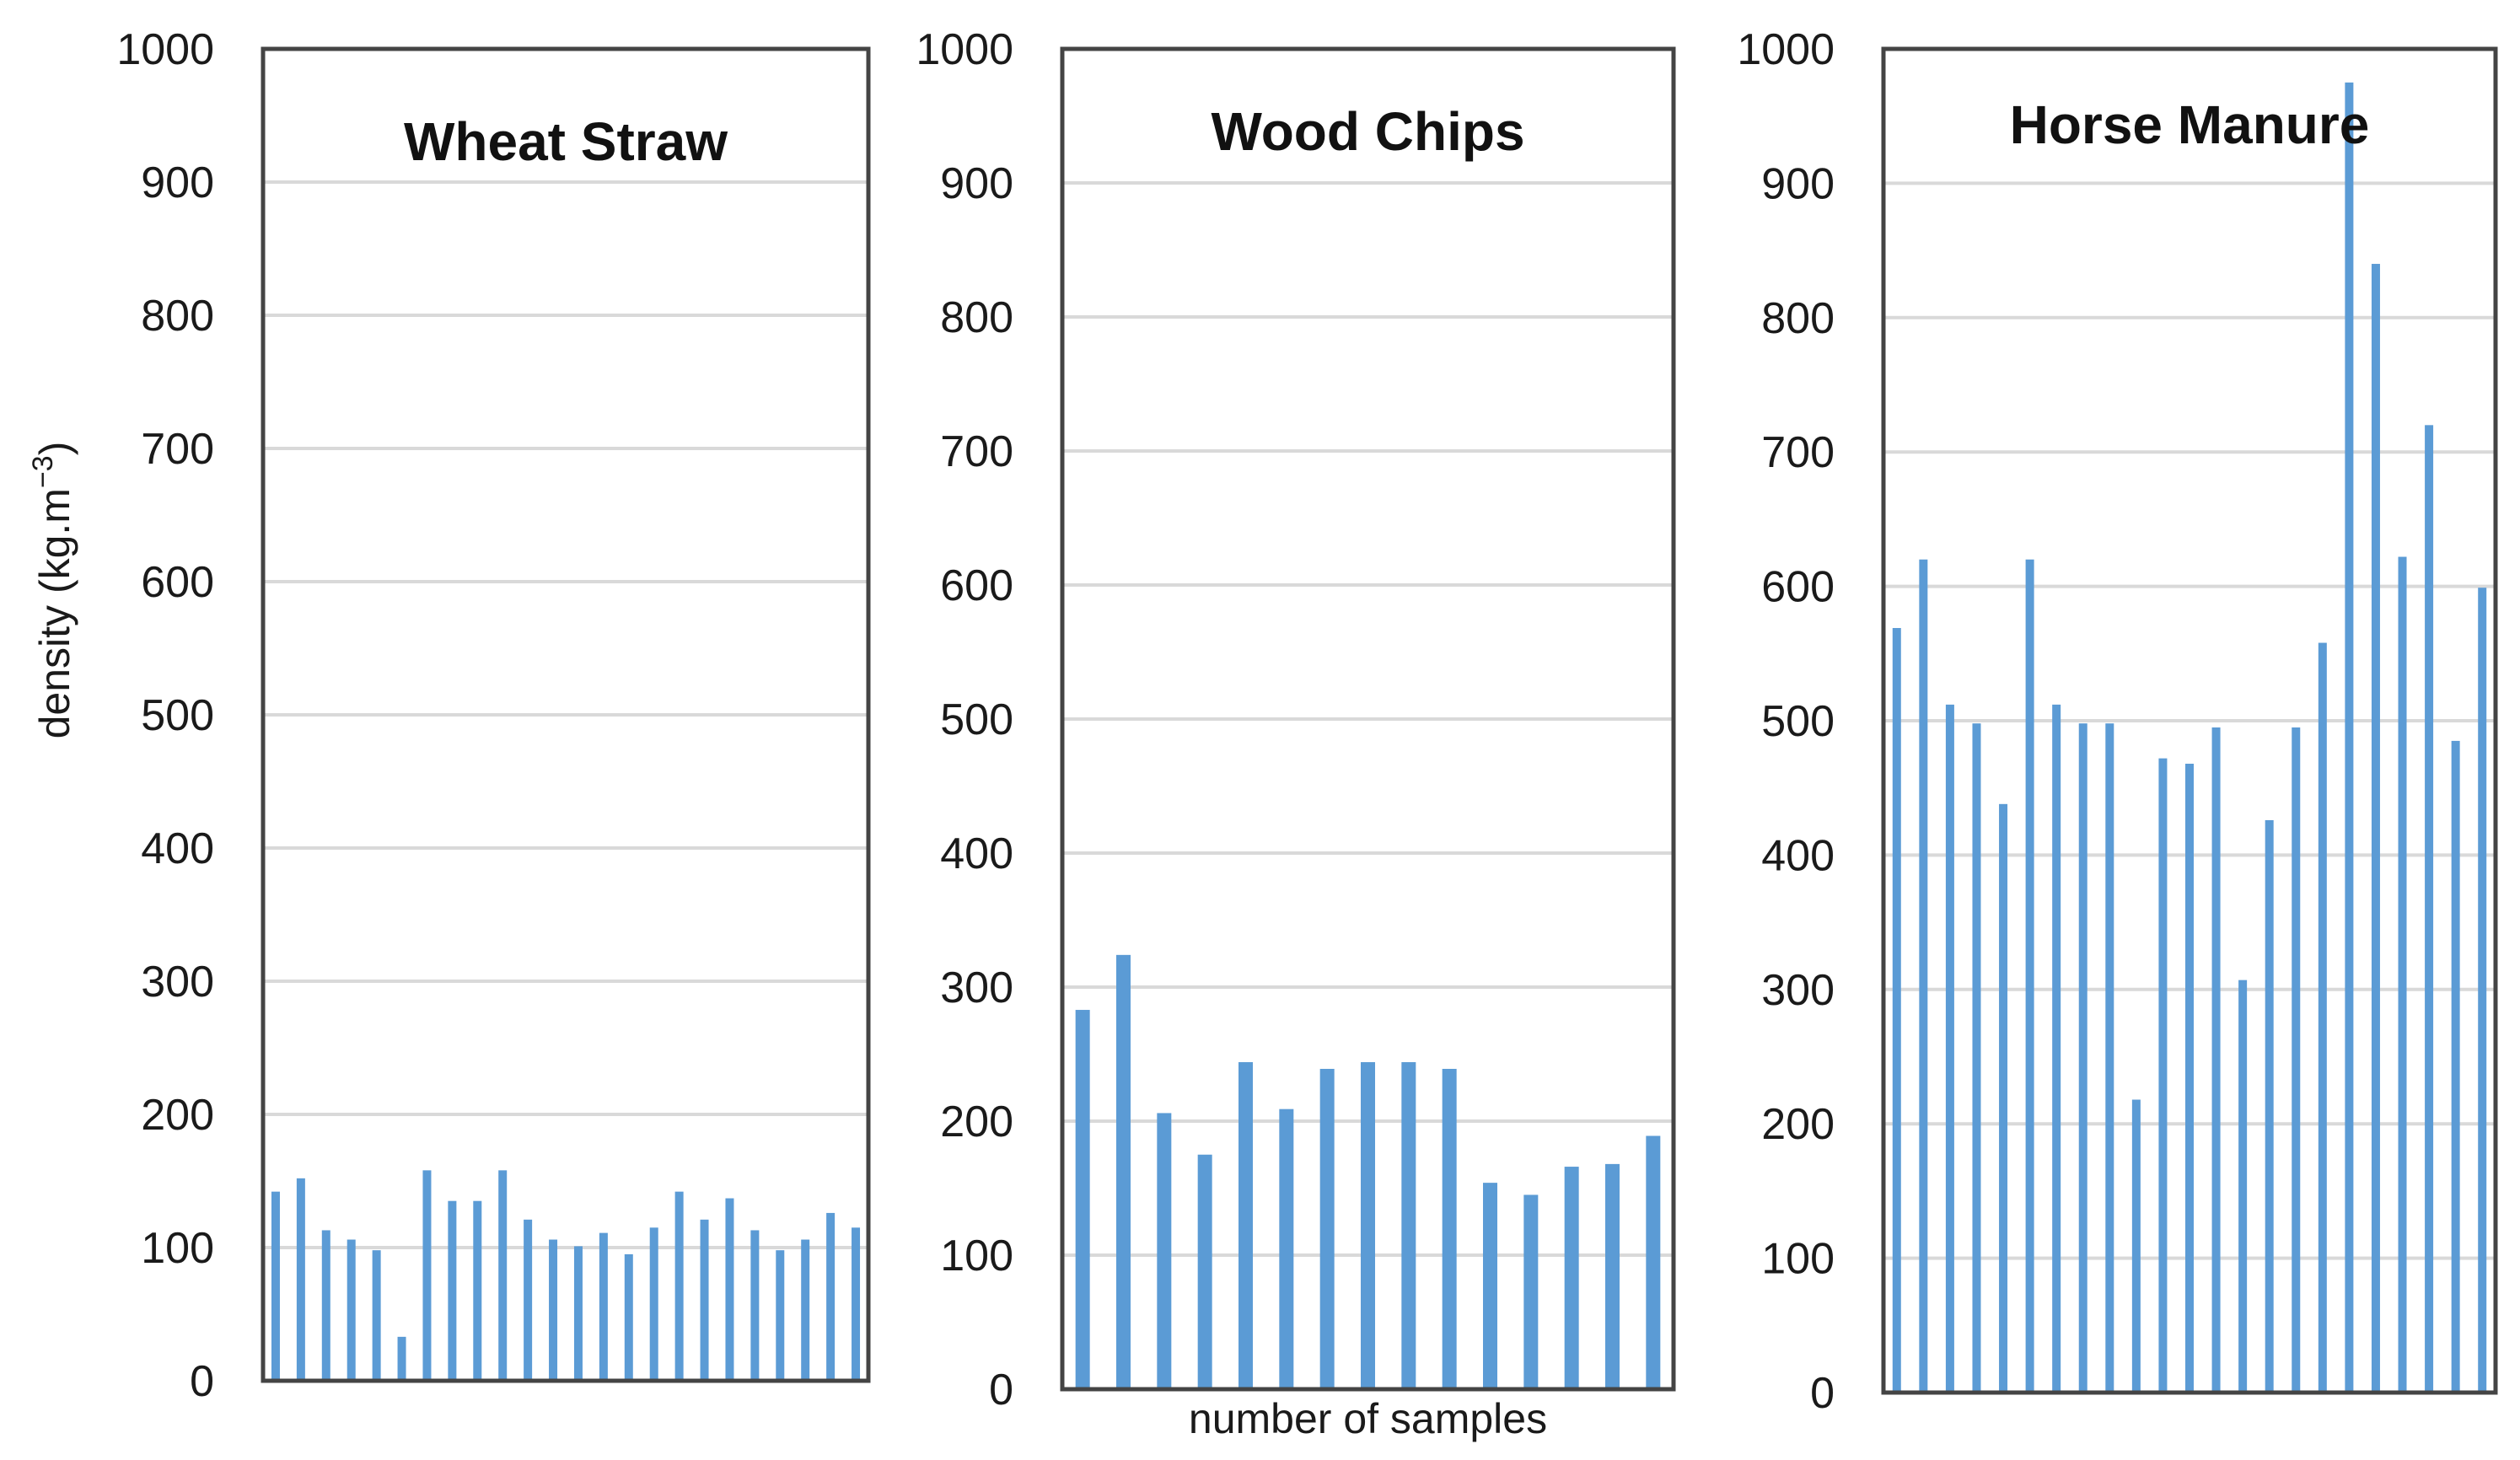 This screenshot has width=2520, height=1460. What do you see at coordinates (566, 141) in the screenshot?
I see `panel-title: Wheat Straw` at bounding box center [566, 141].